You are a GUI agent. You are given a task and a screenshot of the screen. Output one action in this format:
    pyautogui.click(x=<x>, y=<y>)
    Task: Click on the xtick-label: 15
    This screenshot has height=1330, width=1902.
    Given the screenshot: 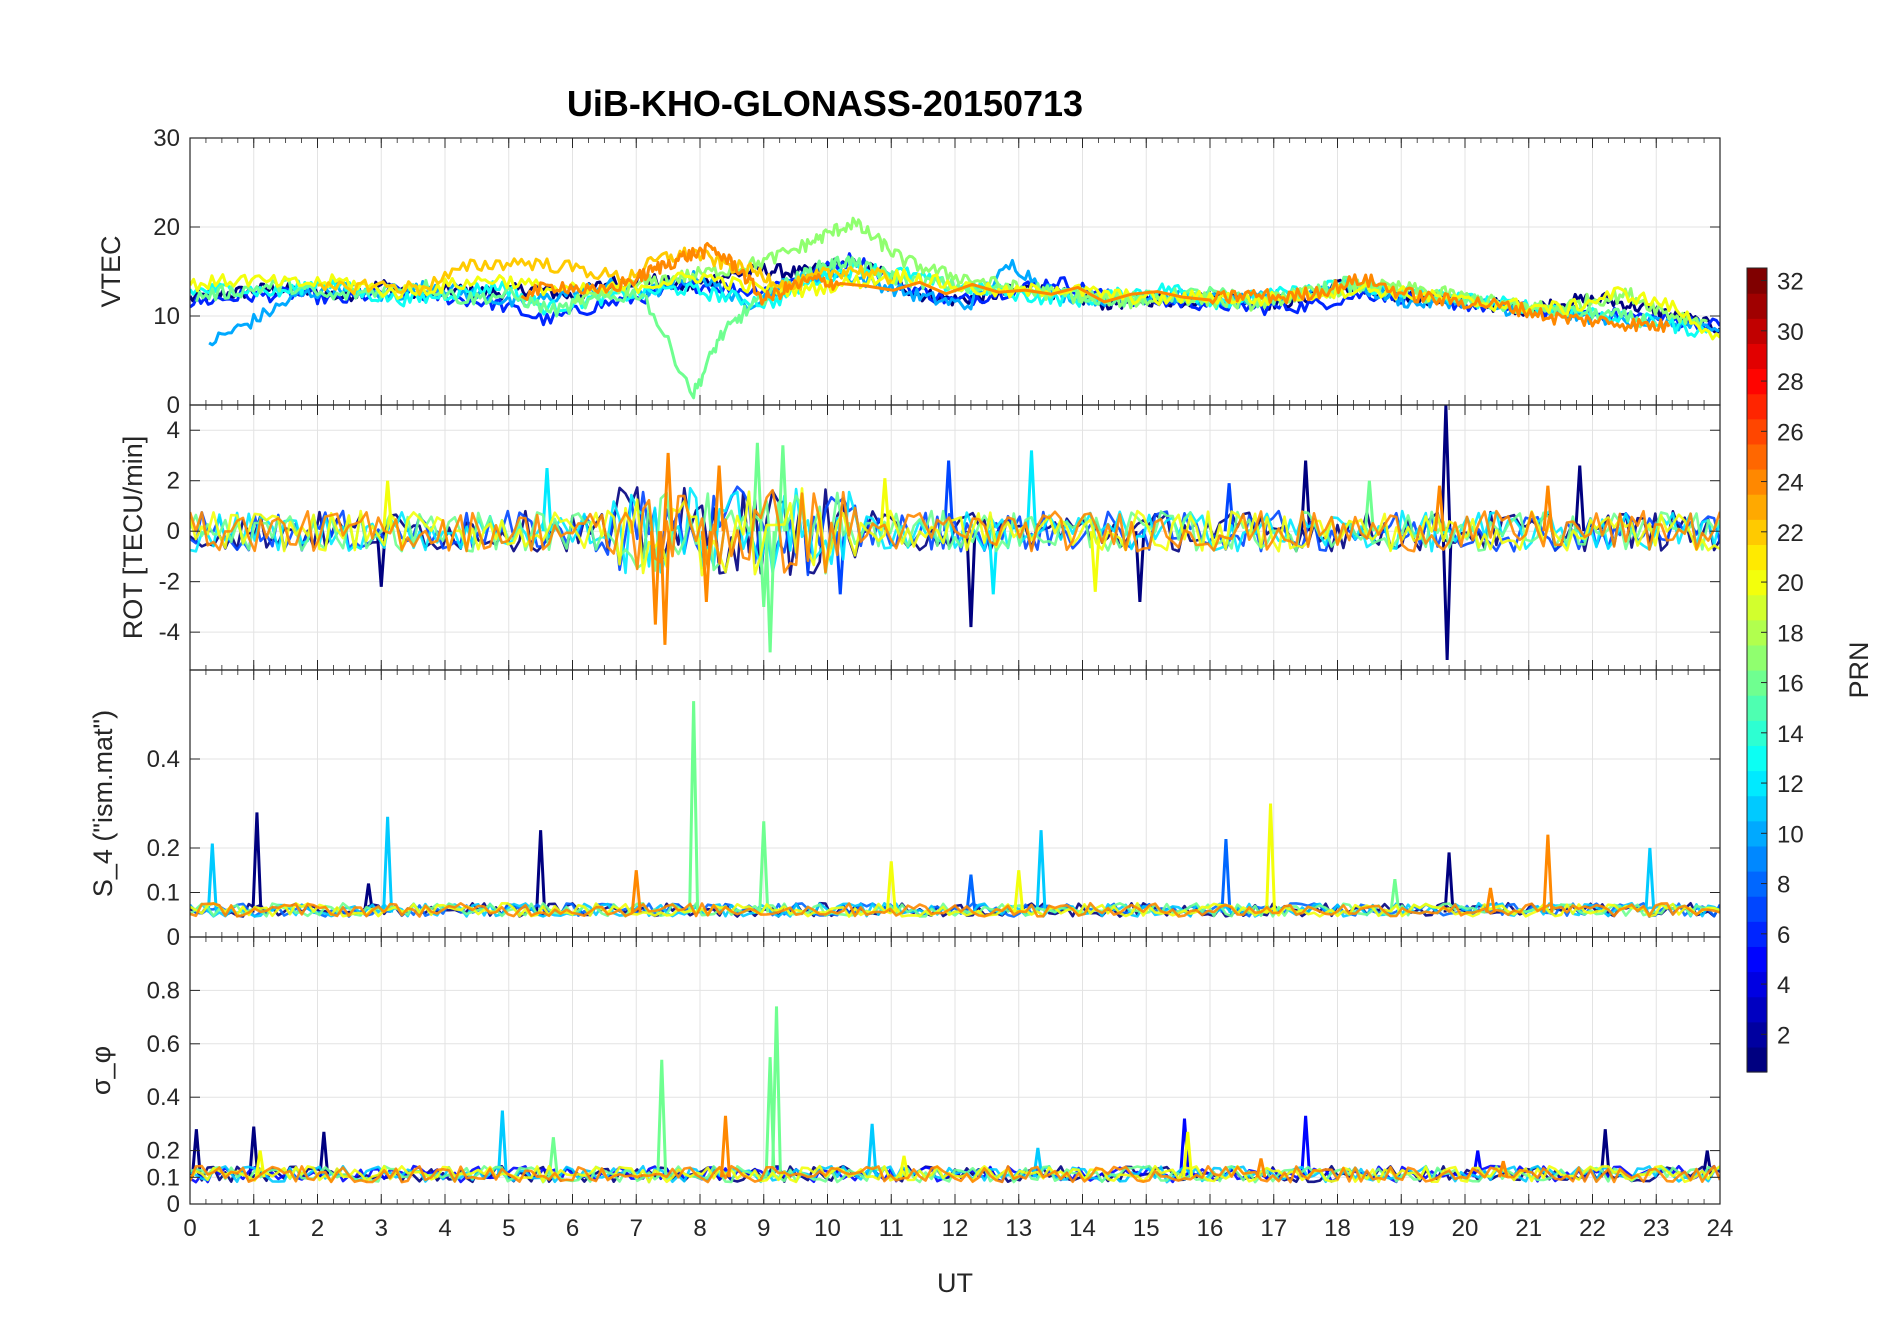 What is the action you would take?
    pyautogui.click(x=1146, y=1228)
    